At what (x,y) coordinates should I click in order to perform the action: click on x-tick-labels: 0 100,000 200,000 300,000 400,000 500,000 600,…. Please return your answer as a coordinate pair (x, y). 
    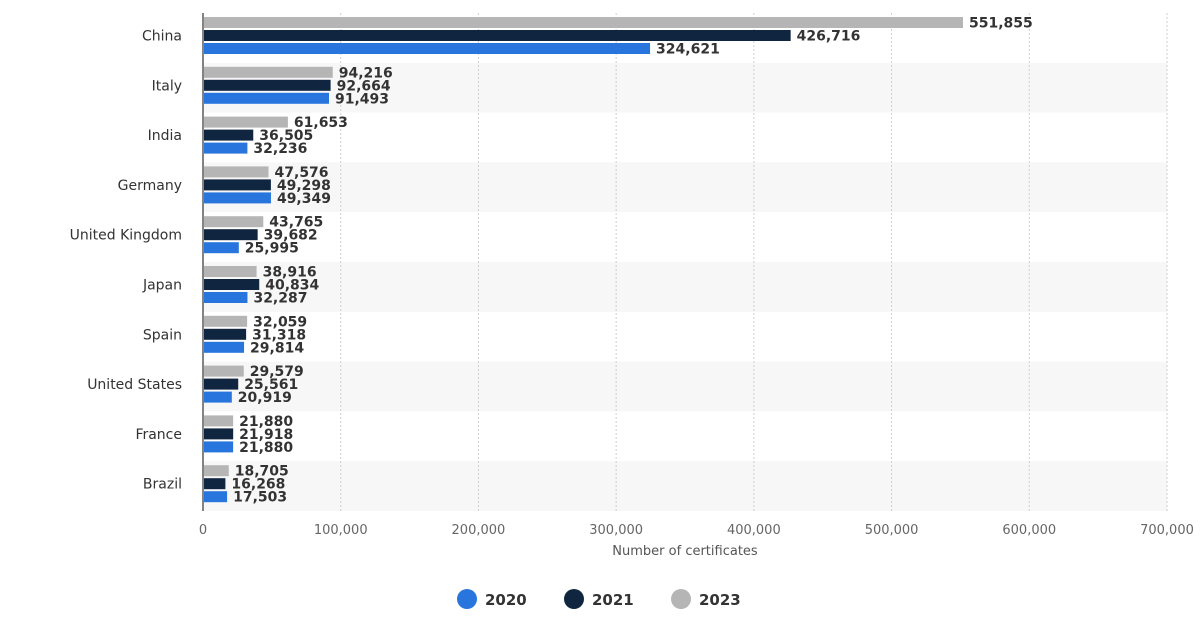
    Looking at the image, I should click on (696, 530).